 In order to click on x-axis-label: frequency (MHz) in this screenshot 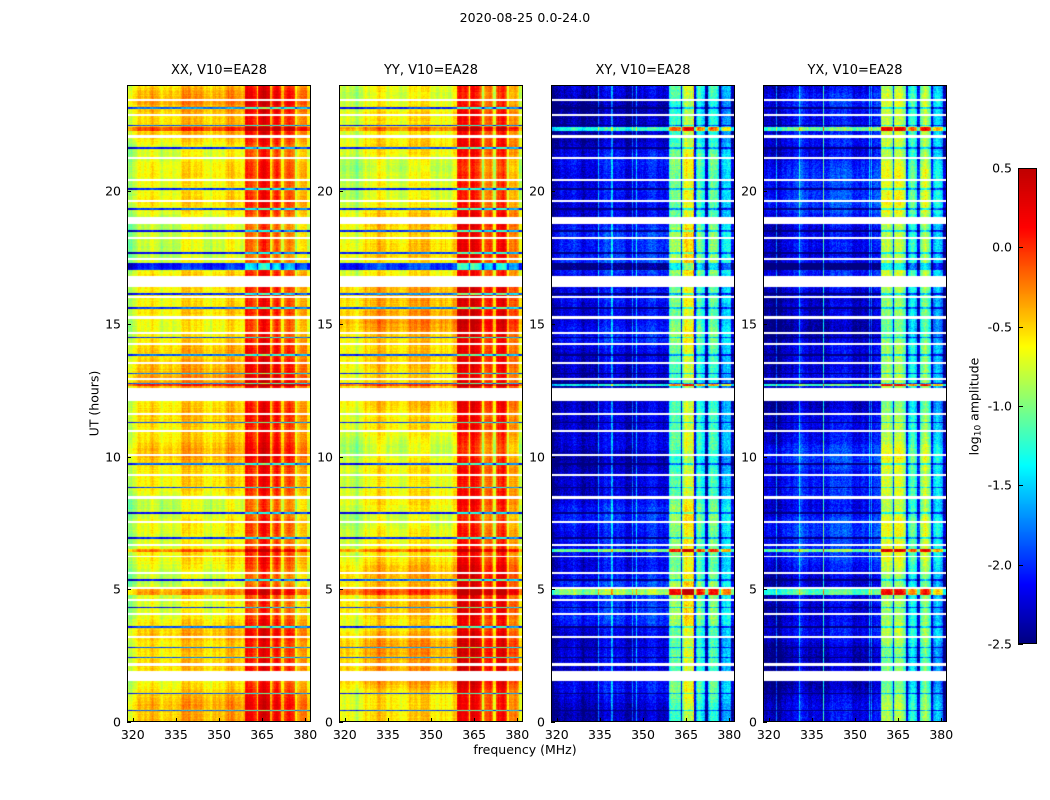, I will do `click(525, 749)`.